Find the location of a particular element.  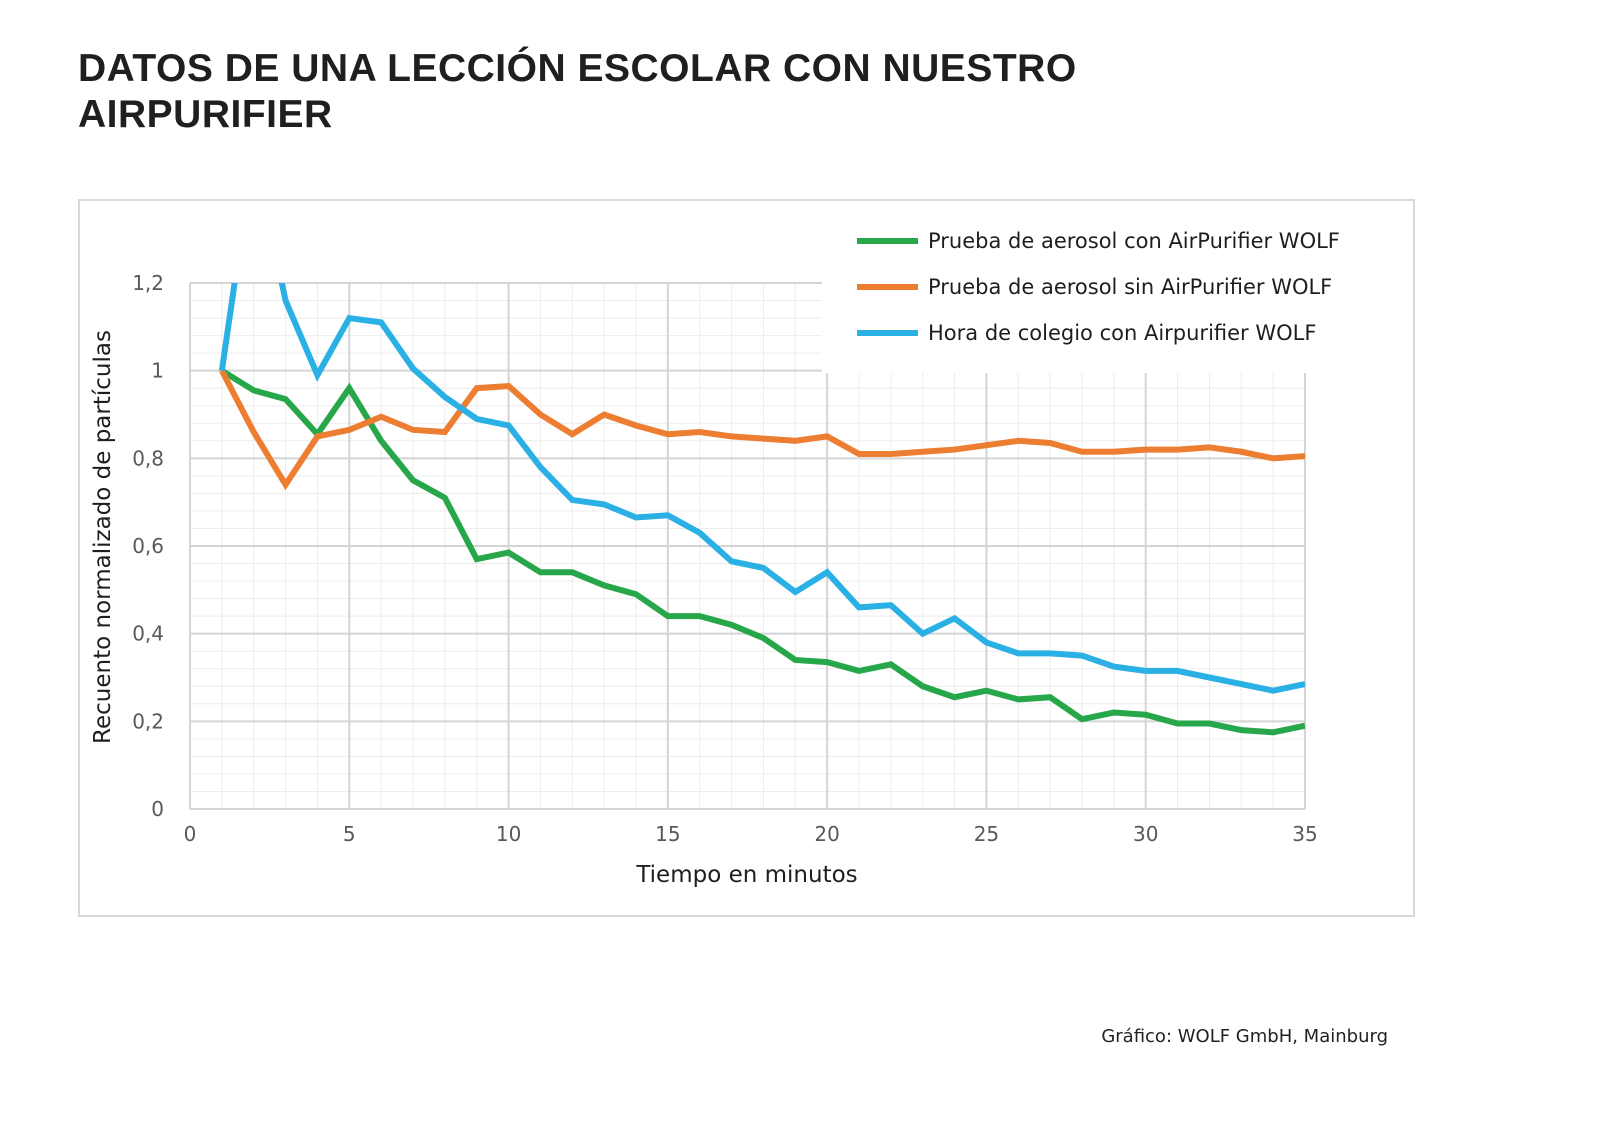

x-tick-label: 5 is located at coordinates (349, 834).